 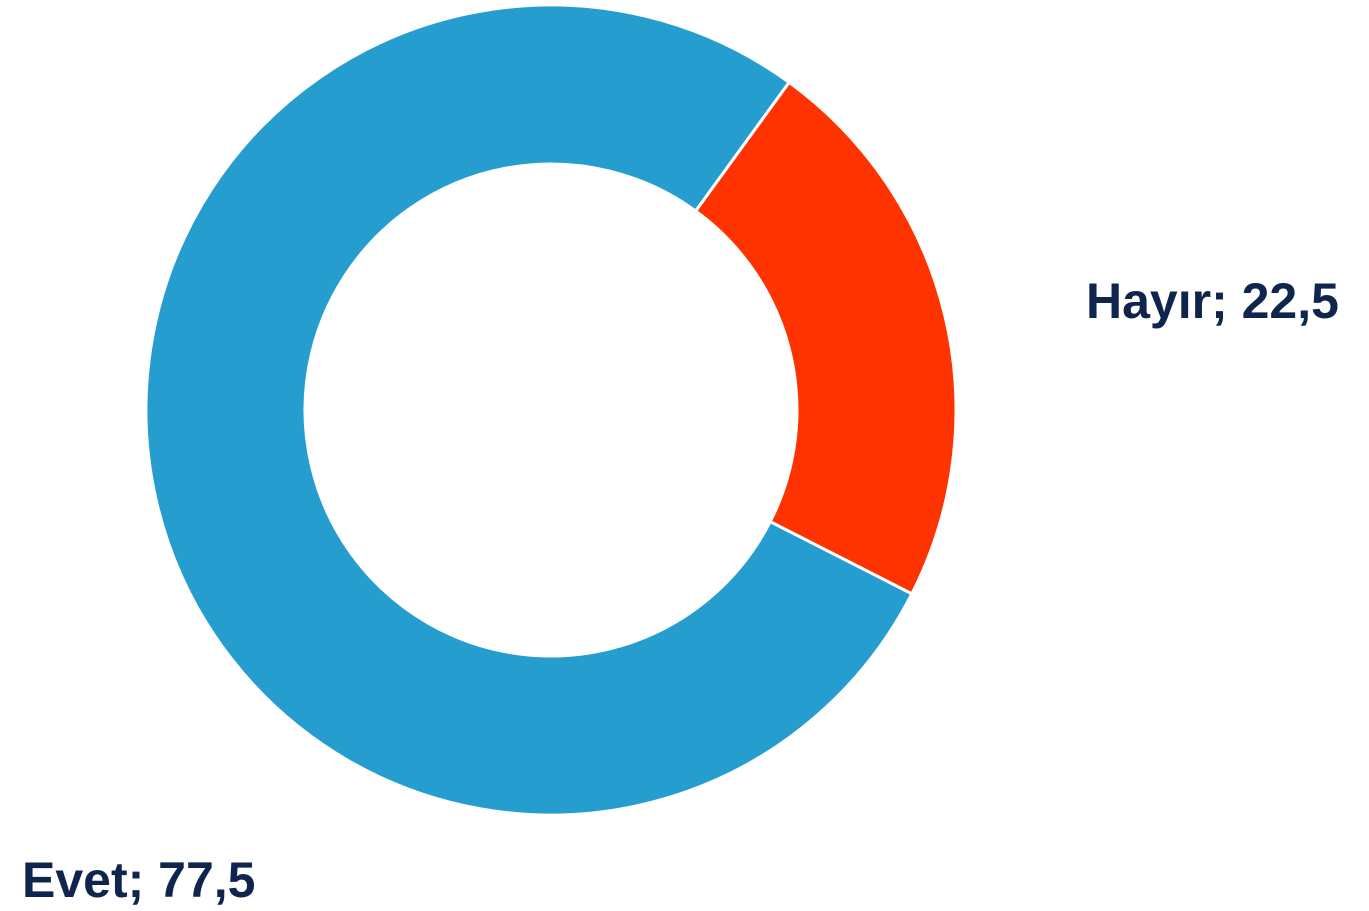 I want to click on slice-hayir, so click(x=825, y=338).